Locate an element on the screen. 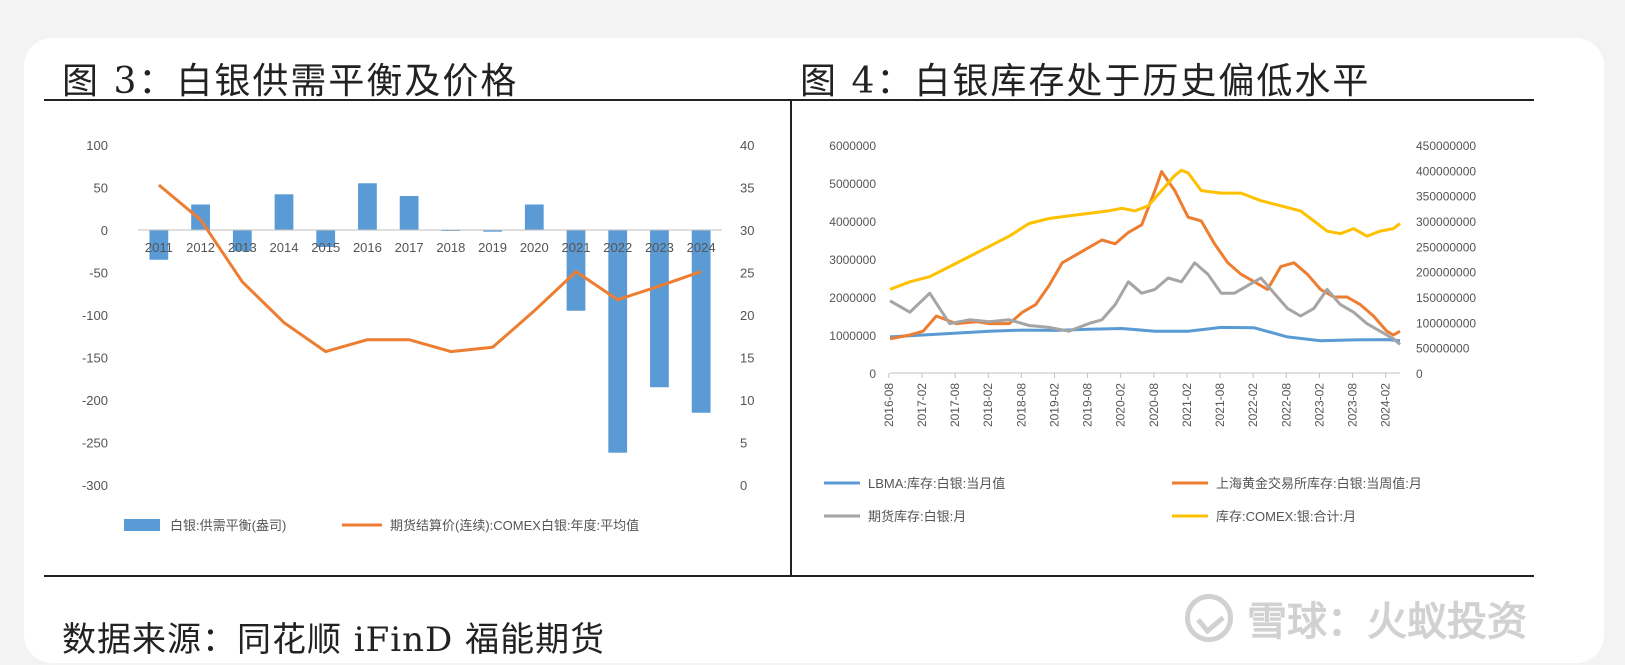 This screenshot has height=665, width=1625. price-line is located at coordinates (429, 268).